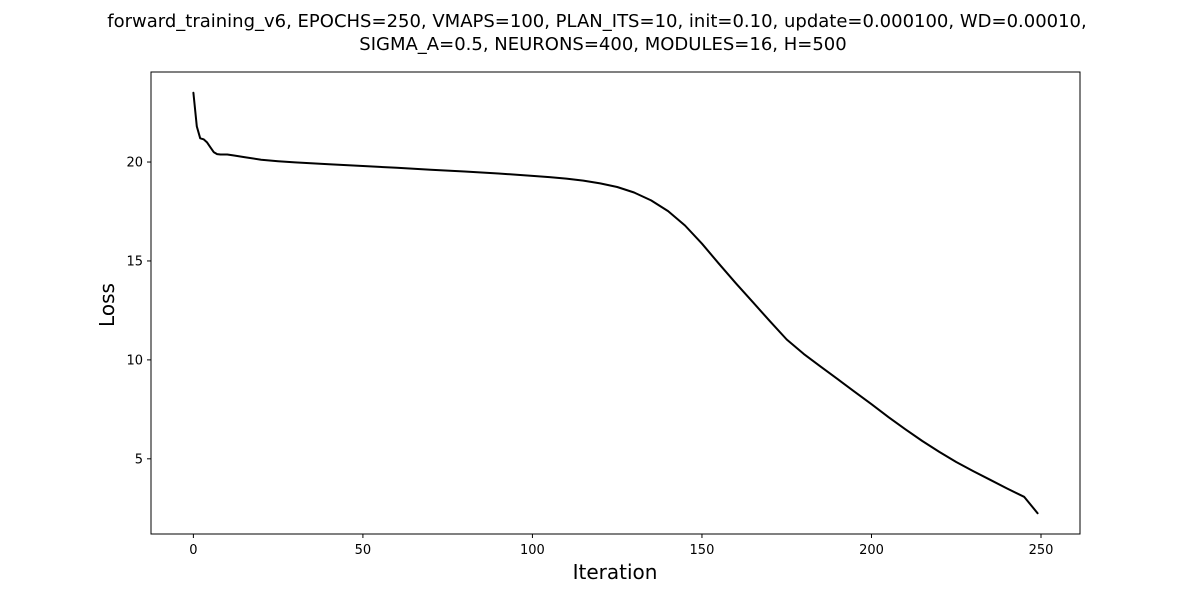 Image resolution: width=1200 pixels, height=600 pixels. Describe the element at coordinates (193, 550) in the screenshot. I see `x-tick-label: 0` at that location.